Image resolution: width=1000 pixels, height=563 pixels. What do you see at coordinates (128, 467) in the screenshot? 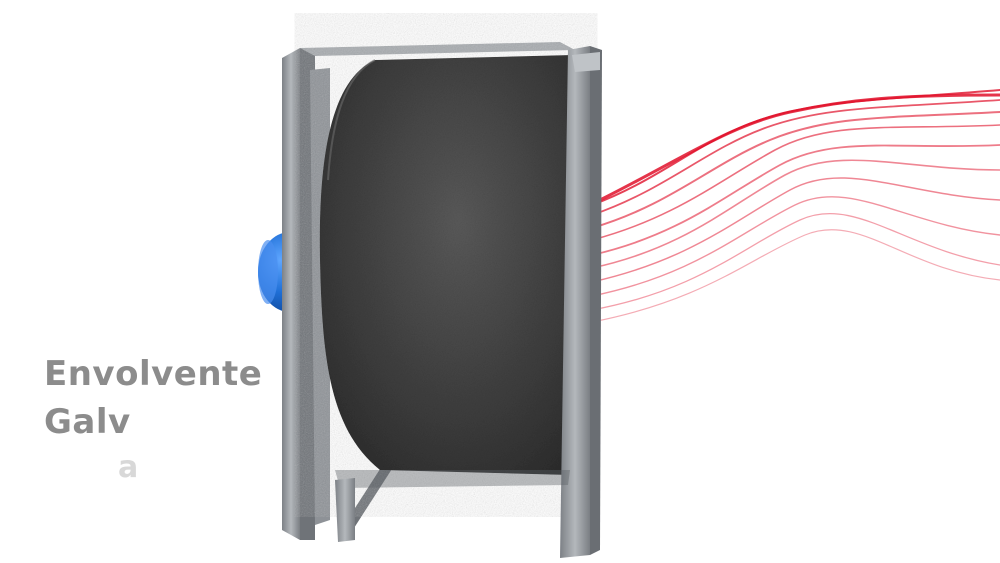
I see `caption-fragment: a` at bounding box center [128, 467].